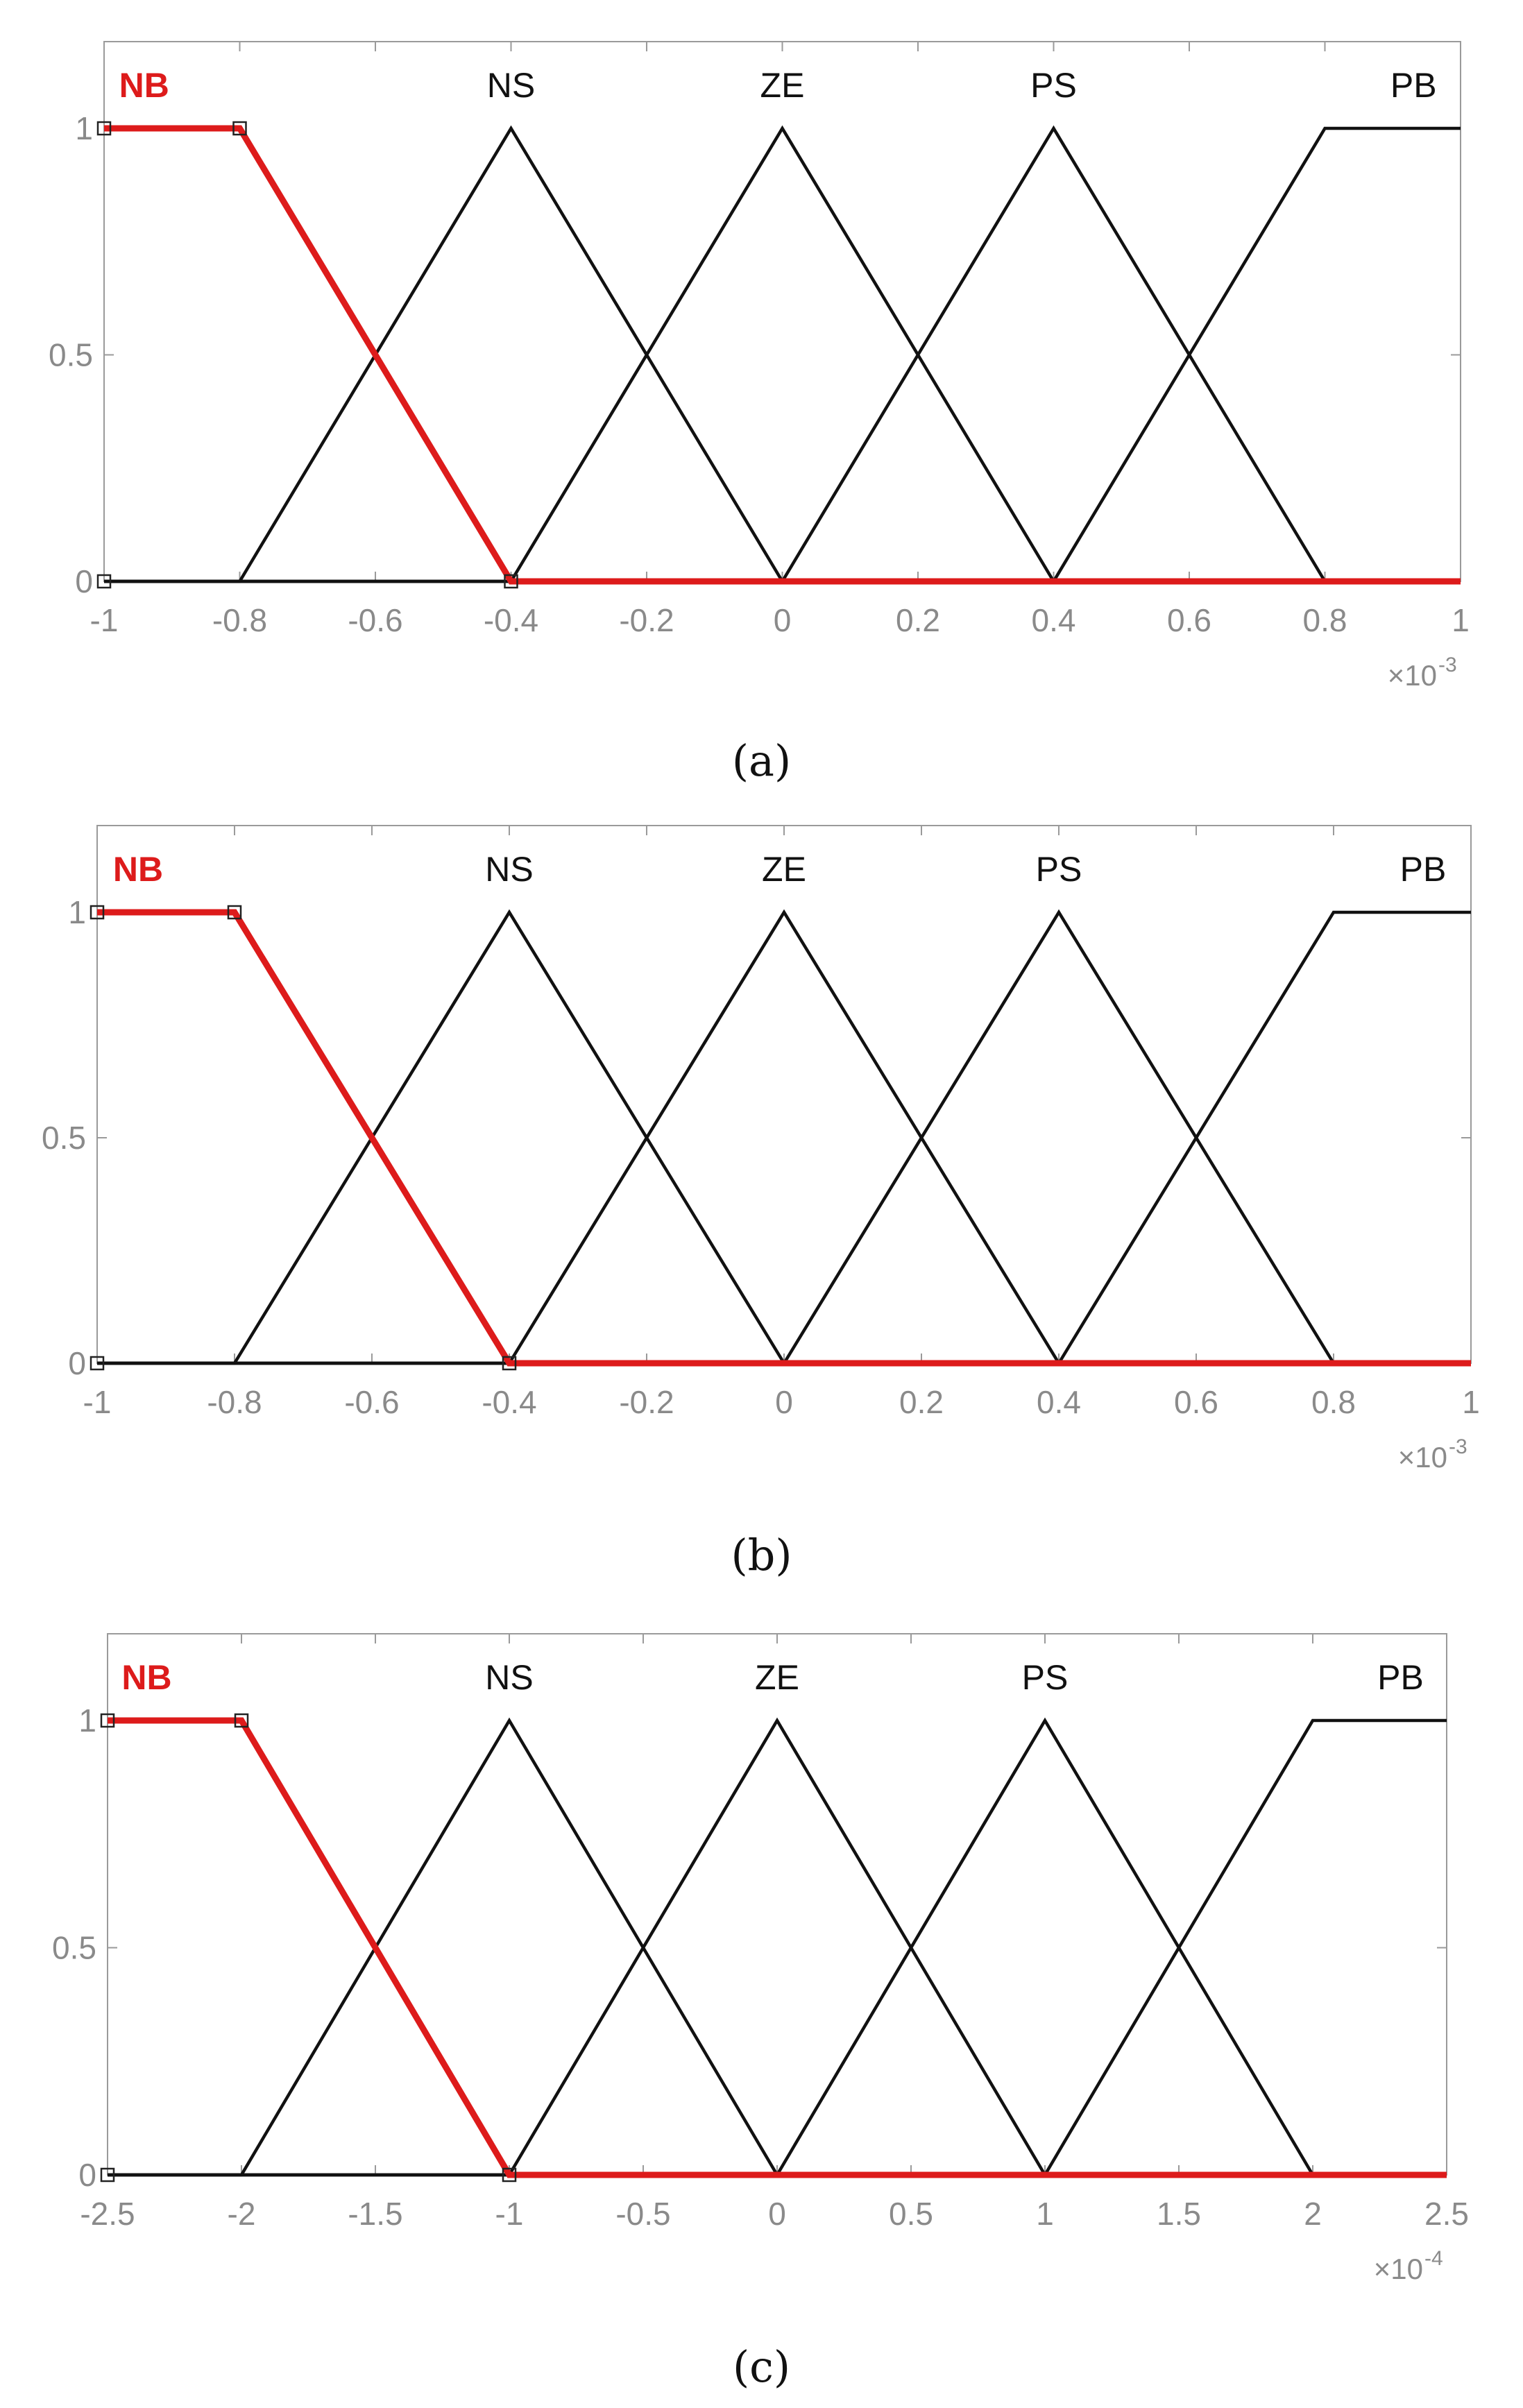 This screenshot has height=2408, width=1523. Describe the element at coordinates (144, 85) in the screenshot. I see `series-label-nb-a: NB` at that location.